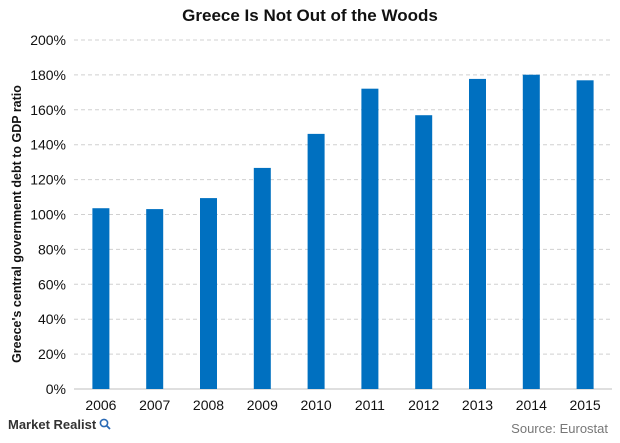  I want to click on y-tick-label: 20%, so click(52, 354).